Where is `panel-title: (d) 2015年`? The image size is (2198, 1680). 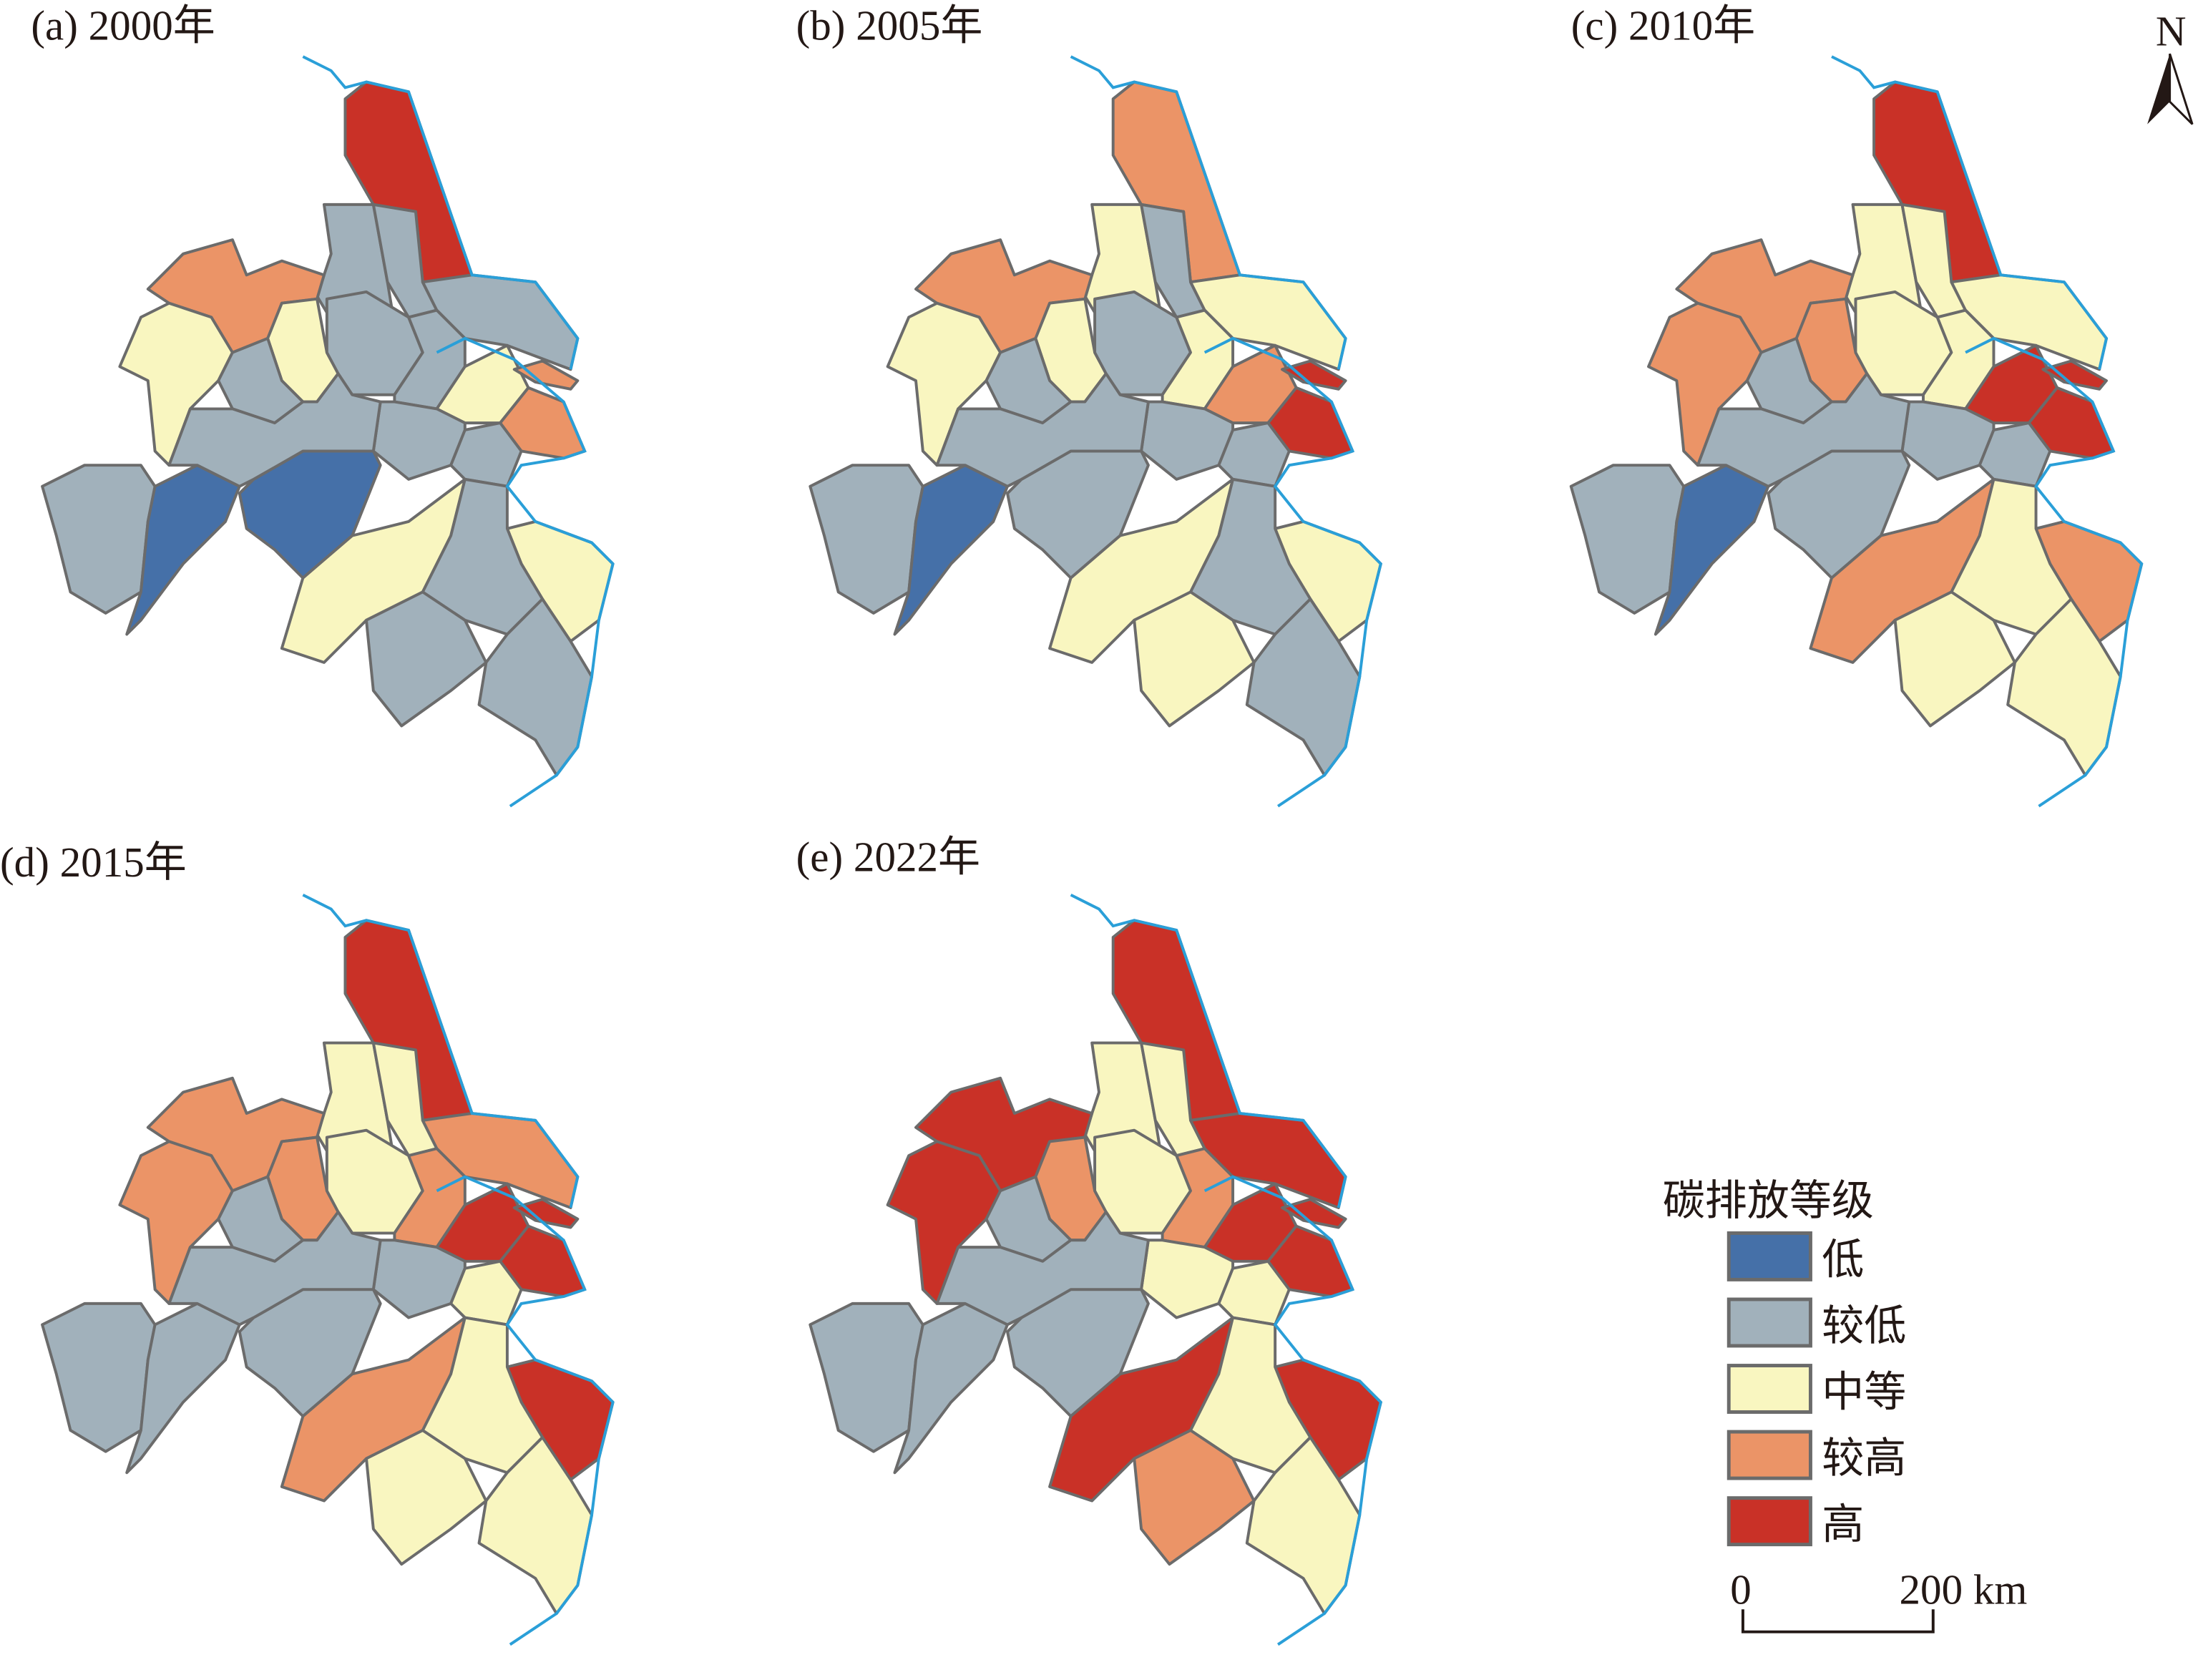
panel-title: (d) 2015年 is located at coordinates (93, 862).